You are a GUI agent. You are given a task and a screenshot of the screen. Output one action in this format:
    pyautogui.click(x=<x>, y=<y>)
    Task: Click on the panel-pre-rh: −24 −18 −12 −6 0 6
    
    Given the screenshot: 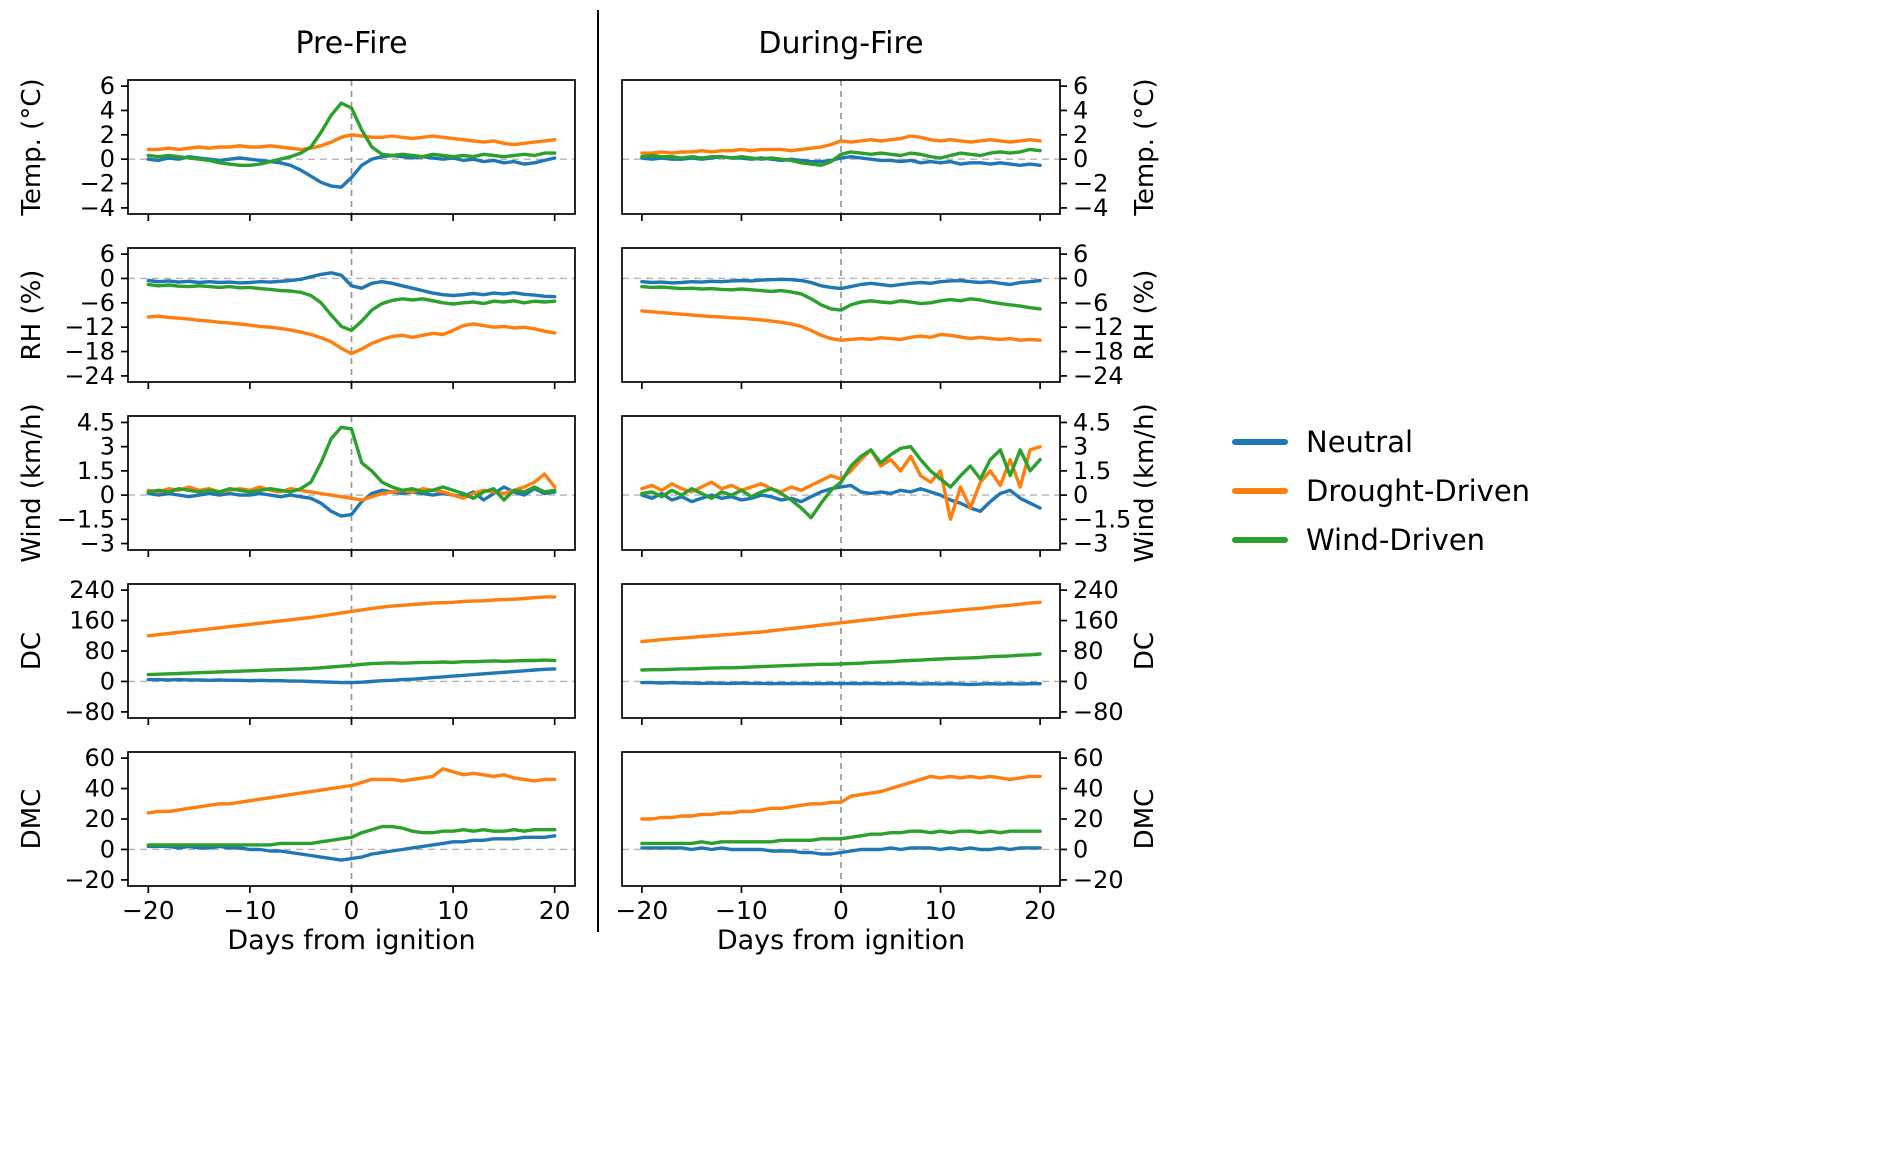 What is the action you would take?
    pyautogui.click(x=320, y=315)
    